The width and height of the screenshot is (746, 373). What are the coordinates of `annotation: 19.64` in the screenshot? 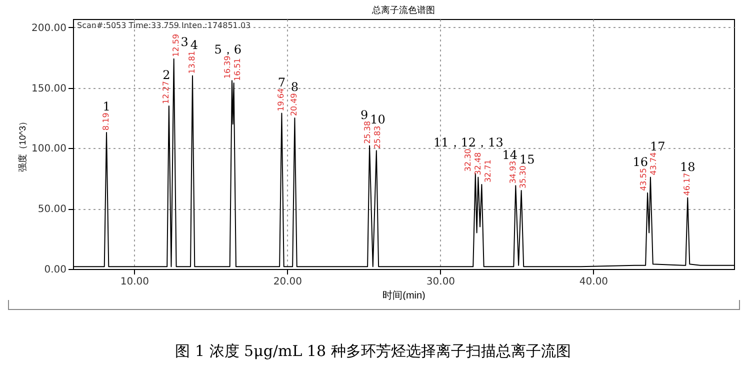 It's located at (281, 100).